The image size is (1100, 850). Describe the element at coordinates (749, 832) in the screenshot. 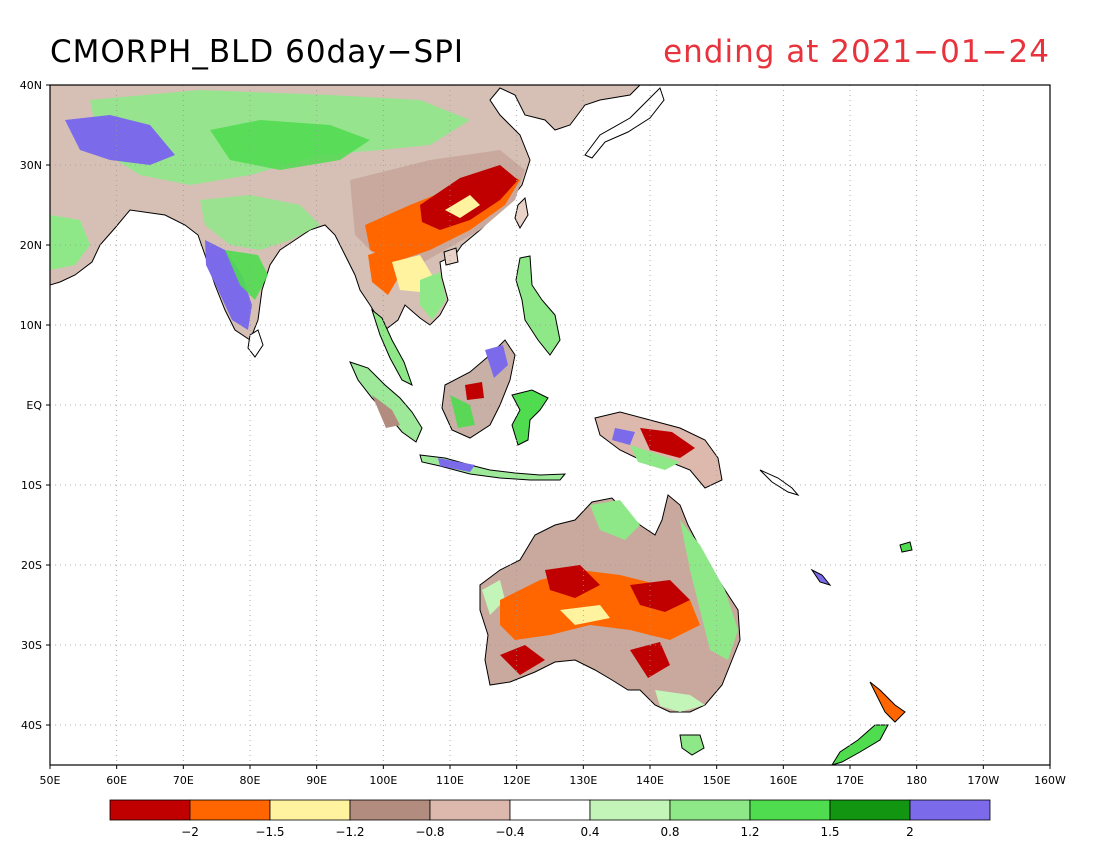

I see `colorbar-label: 1.2` at that location.